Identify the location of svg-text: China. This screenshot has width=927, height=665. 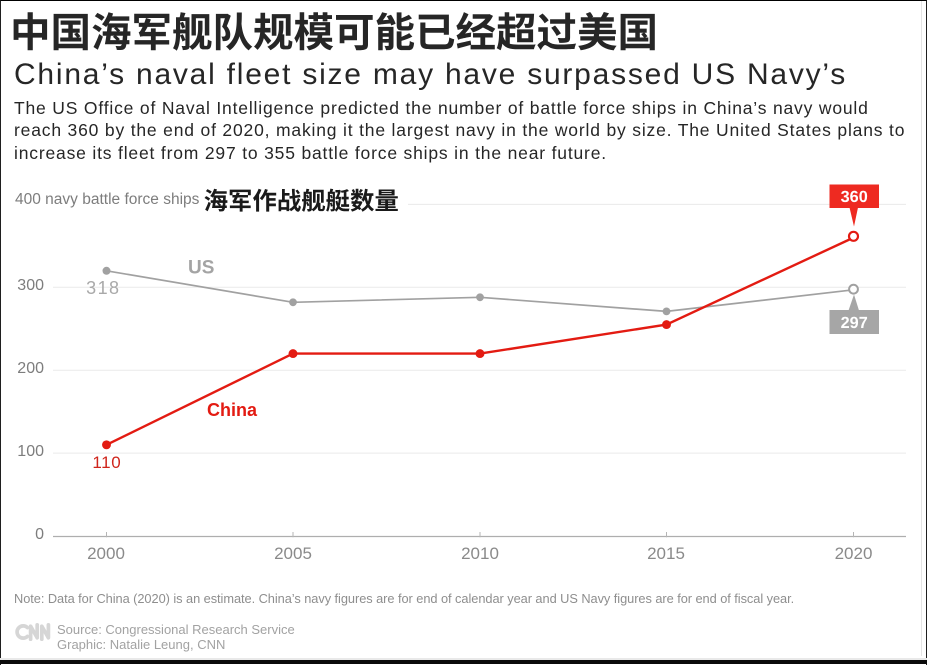
(232, 410).